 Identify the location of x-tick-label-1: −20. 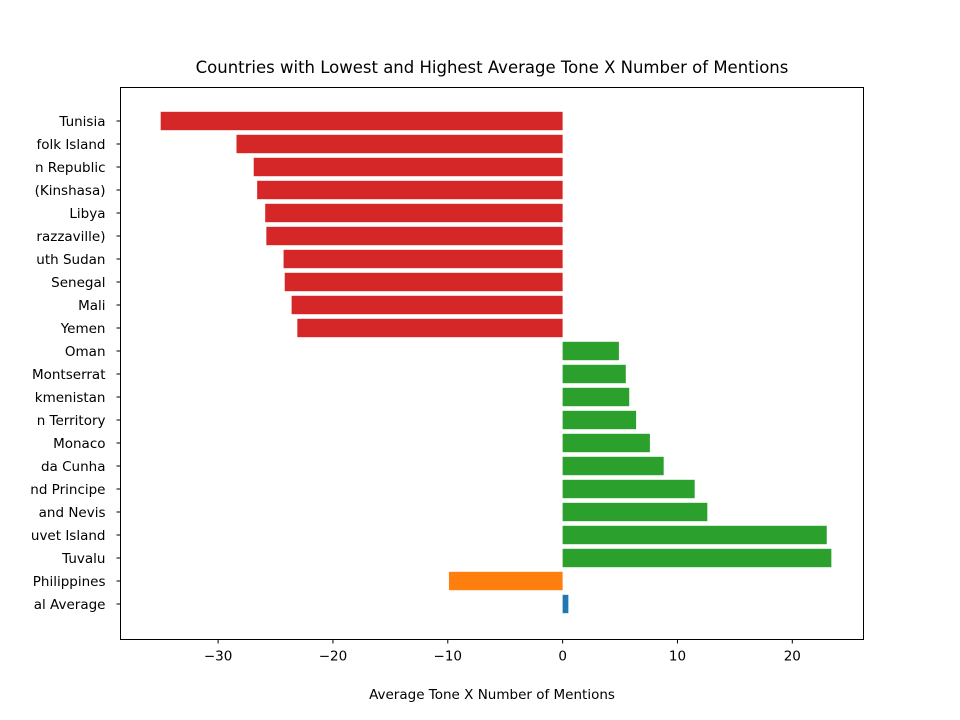
(333, 657).